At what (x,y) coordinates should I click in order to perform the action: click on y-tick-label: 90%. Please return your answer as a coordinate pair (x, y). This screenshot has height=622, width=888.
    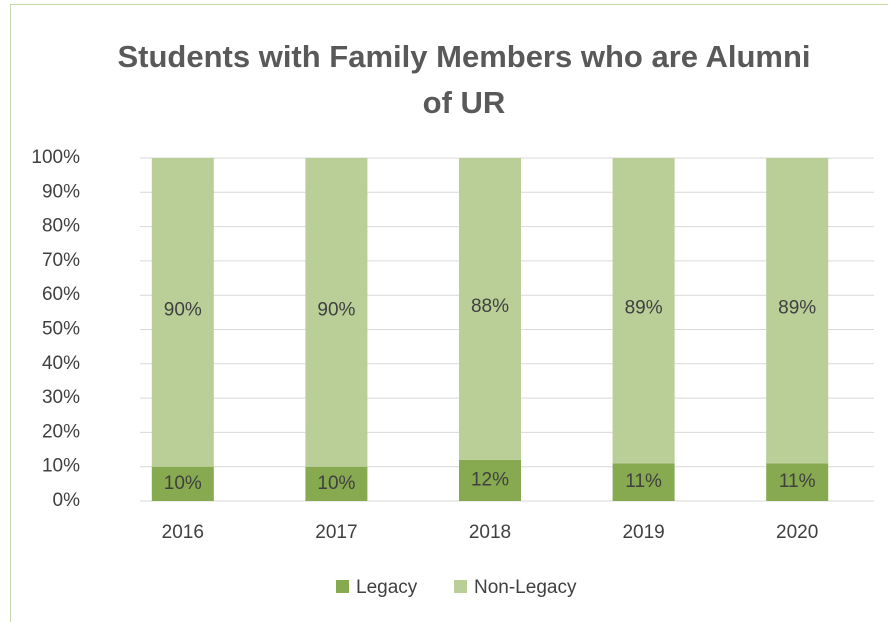
    Looking at the image, I should click on (61, 191).